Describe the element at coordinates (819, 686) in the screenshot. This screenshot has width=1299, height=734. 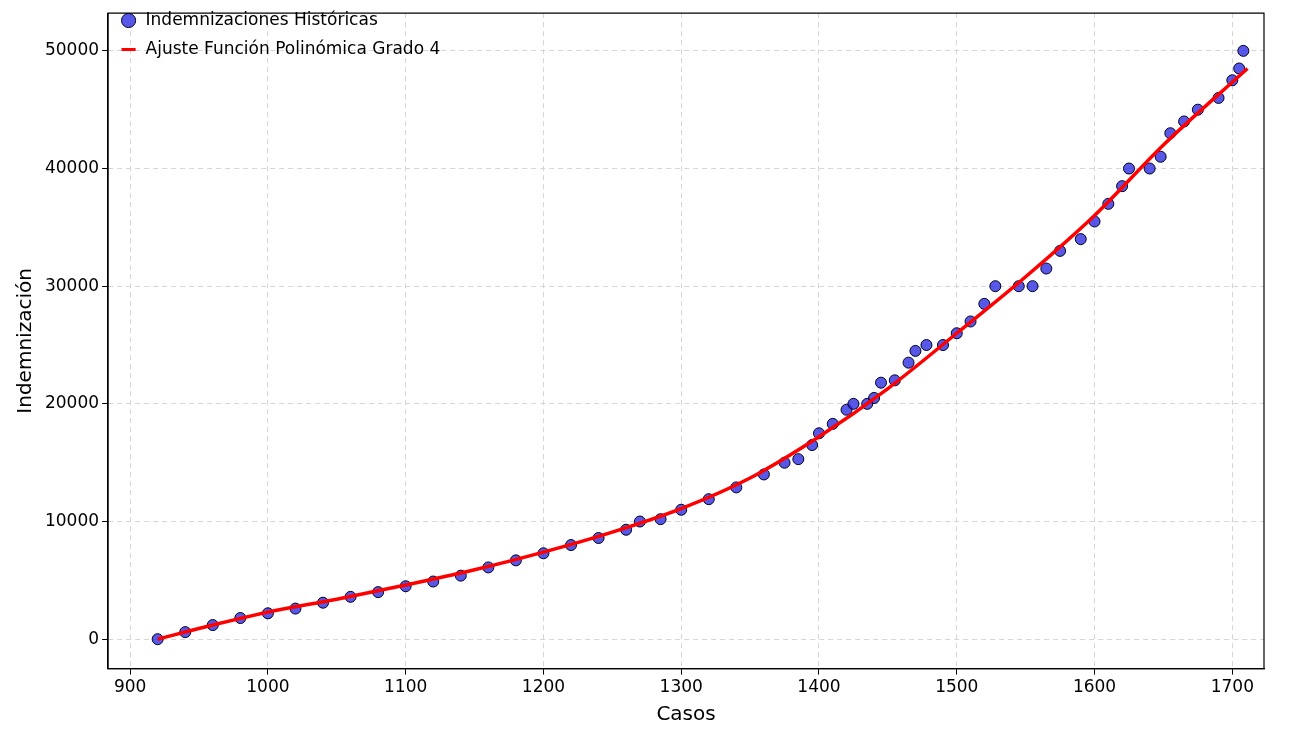
I see `x-tick-label: 1400` at that location.